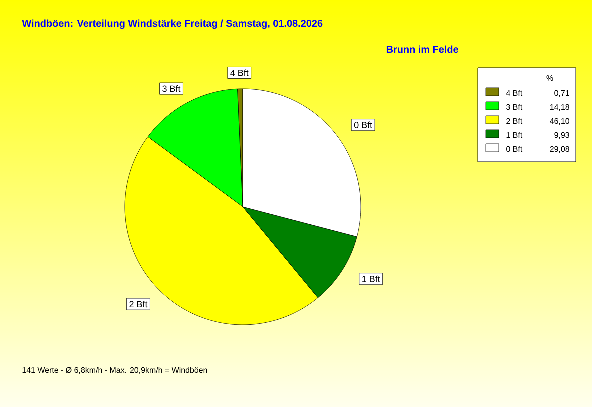 The image size is (592, 407). I want to click on slice-label: 1 Bft, so click(371, 279).